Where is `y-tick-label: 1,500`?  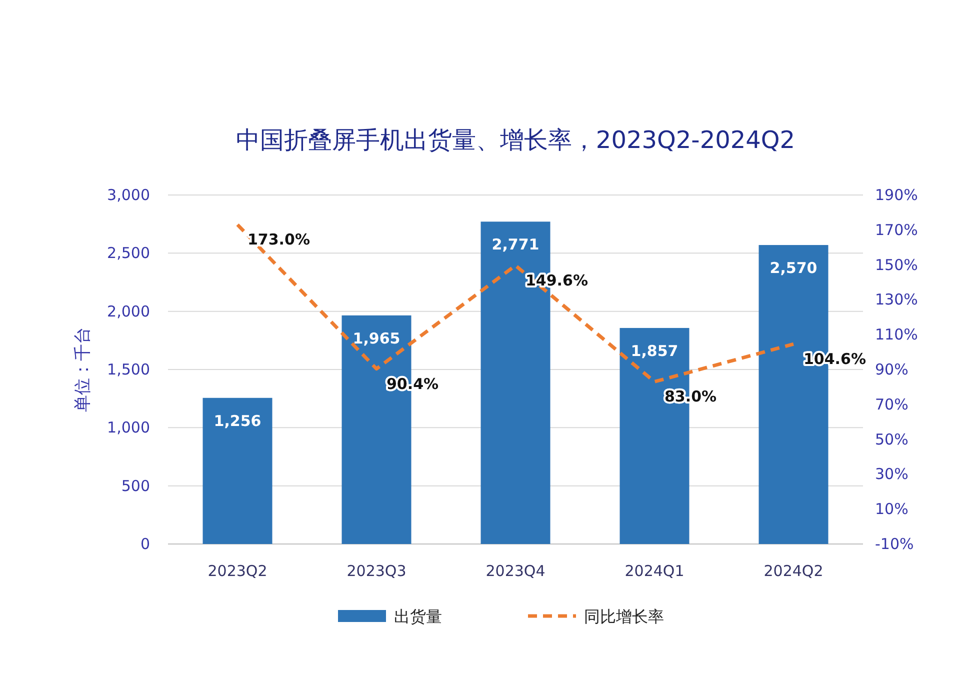
y-tick-label: 1,500 is located at coordinates (128, 369).